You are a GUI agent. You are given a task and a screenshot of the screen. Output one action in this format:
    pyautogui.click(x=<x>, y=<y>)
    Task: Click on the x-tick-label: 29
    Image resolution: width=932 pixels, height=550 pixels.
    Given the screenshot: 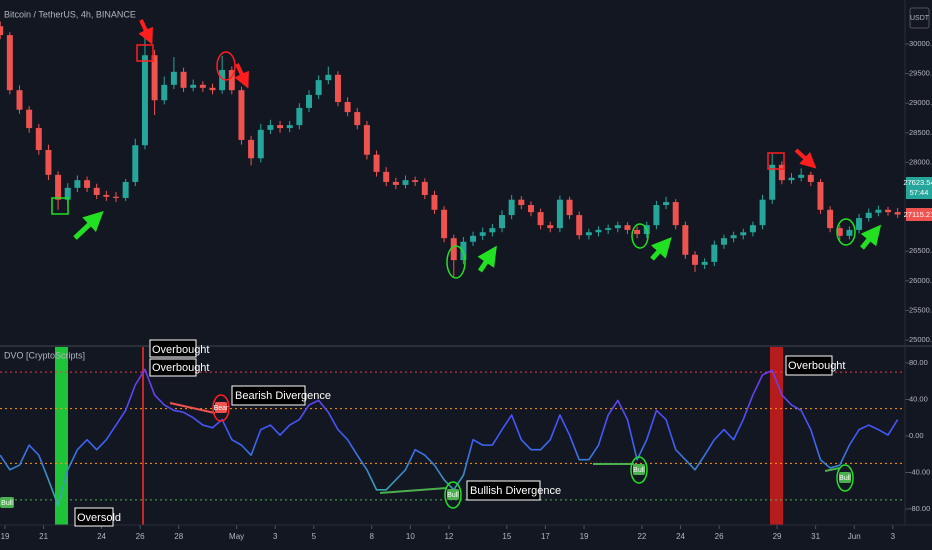 What is the action you would take?
    pyautogui.click(x=777, y=536)
    